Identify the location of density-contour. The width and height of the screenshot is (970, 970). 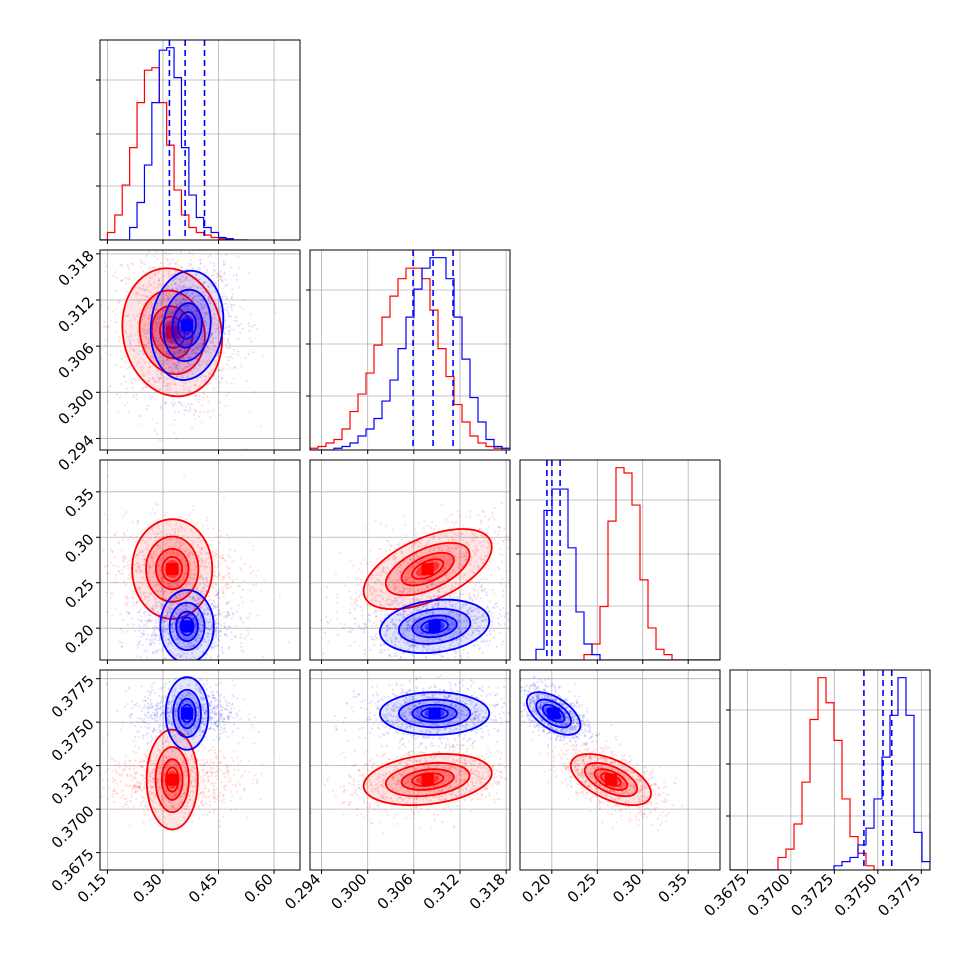
(172, 569).